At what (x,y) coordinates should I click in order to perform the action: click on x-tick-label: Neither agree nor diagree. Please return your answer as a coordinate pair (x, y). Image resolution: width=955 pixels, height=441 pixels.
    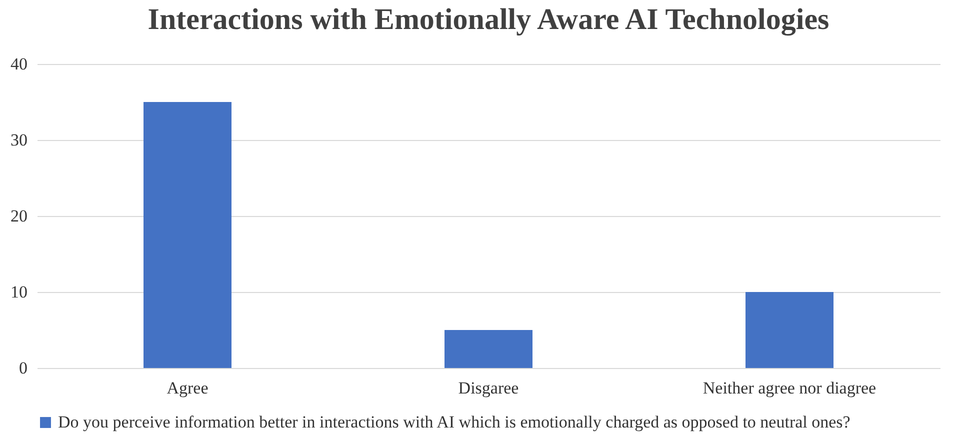
    Looking at the image, I should click on (789, 388).